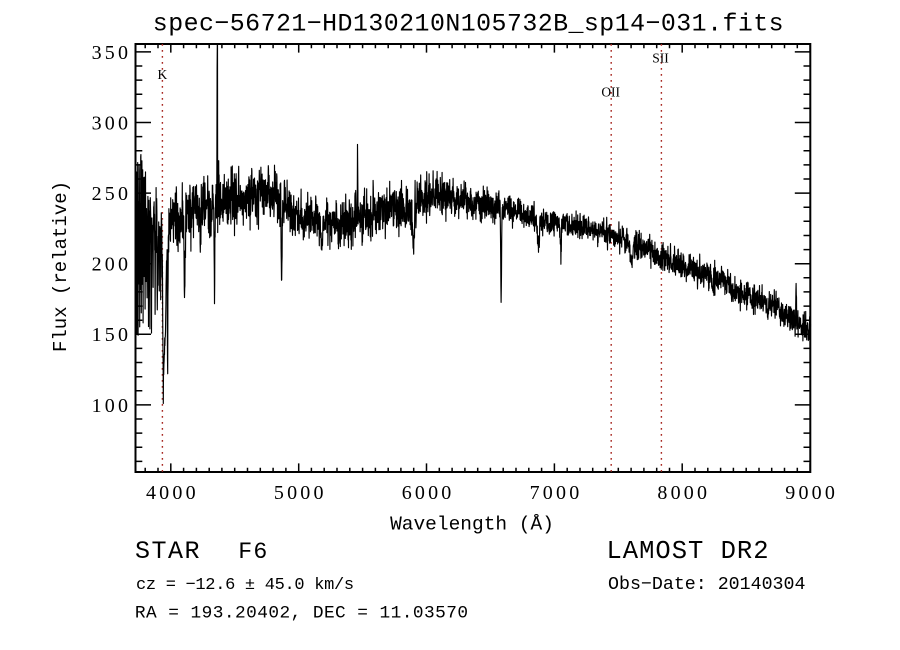 The image size is (900, 650). What do you see at coordinates (253, 552) in the screenshot?
I see `svg-text: F6` at bounding box center [253, 552].